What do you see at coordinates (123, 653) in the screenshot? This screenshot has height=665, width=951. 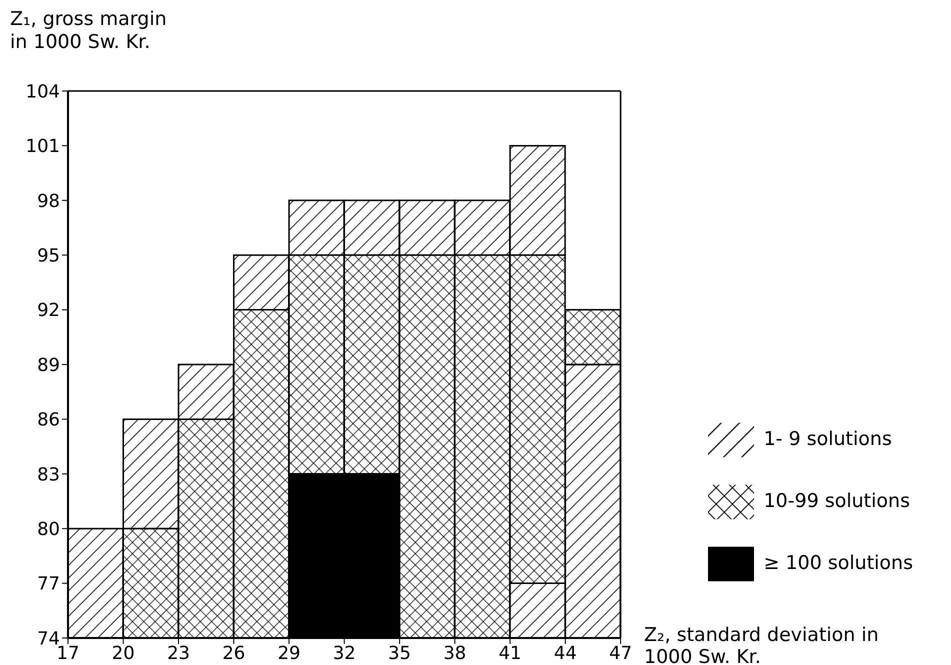 I see `x-tick-label: 20` at bounding box center [123, 653].